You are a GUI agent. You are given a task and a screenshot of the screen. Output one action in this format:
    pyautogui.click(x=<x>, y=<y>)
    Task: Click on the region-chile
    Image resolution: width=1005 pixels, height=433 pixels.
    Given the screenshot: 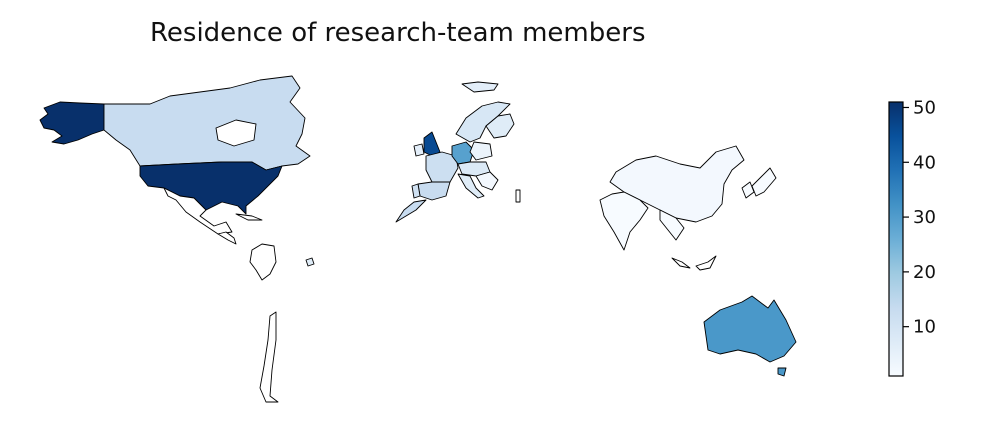 What is the action you would take?
    pyautogui.click(x=269, y=357)
    